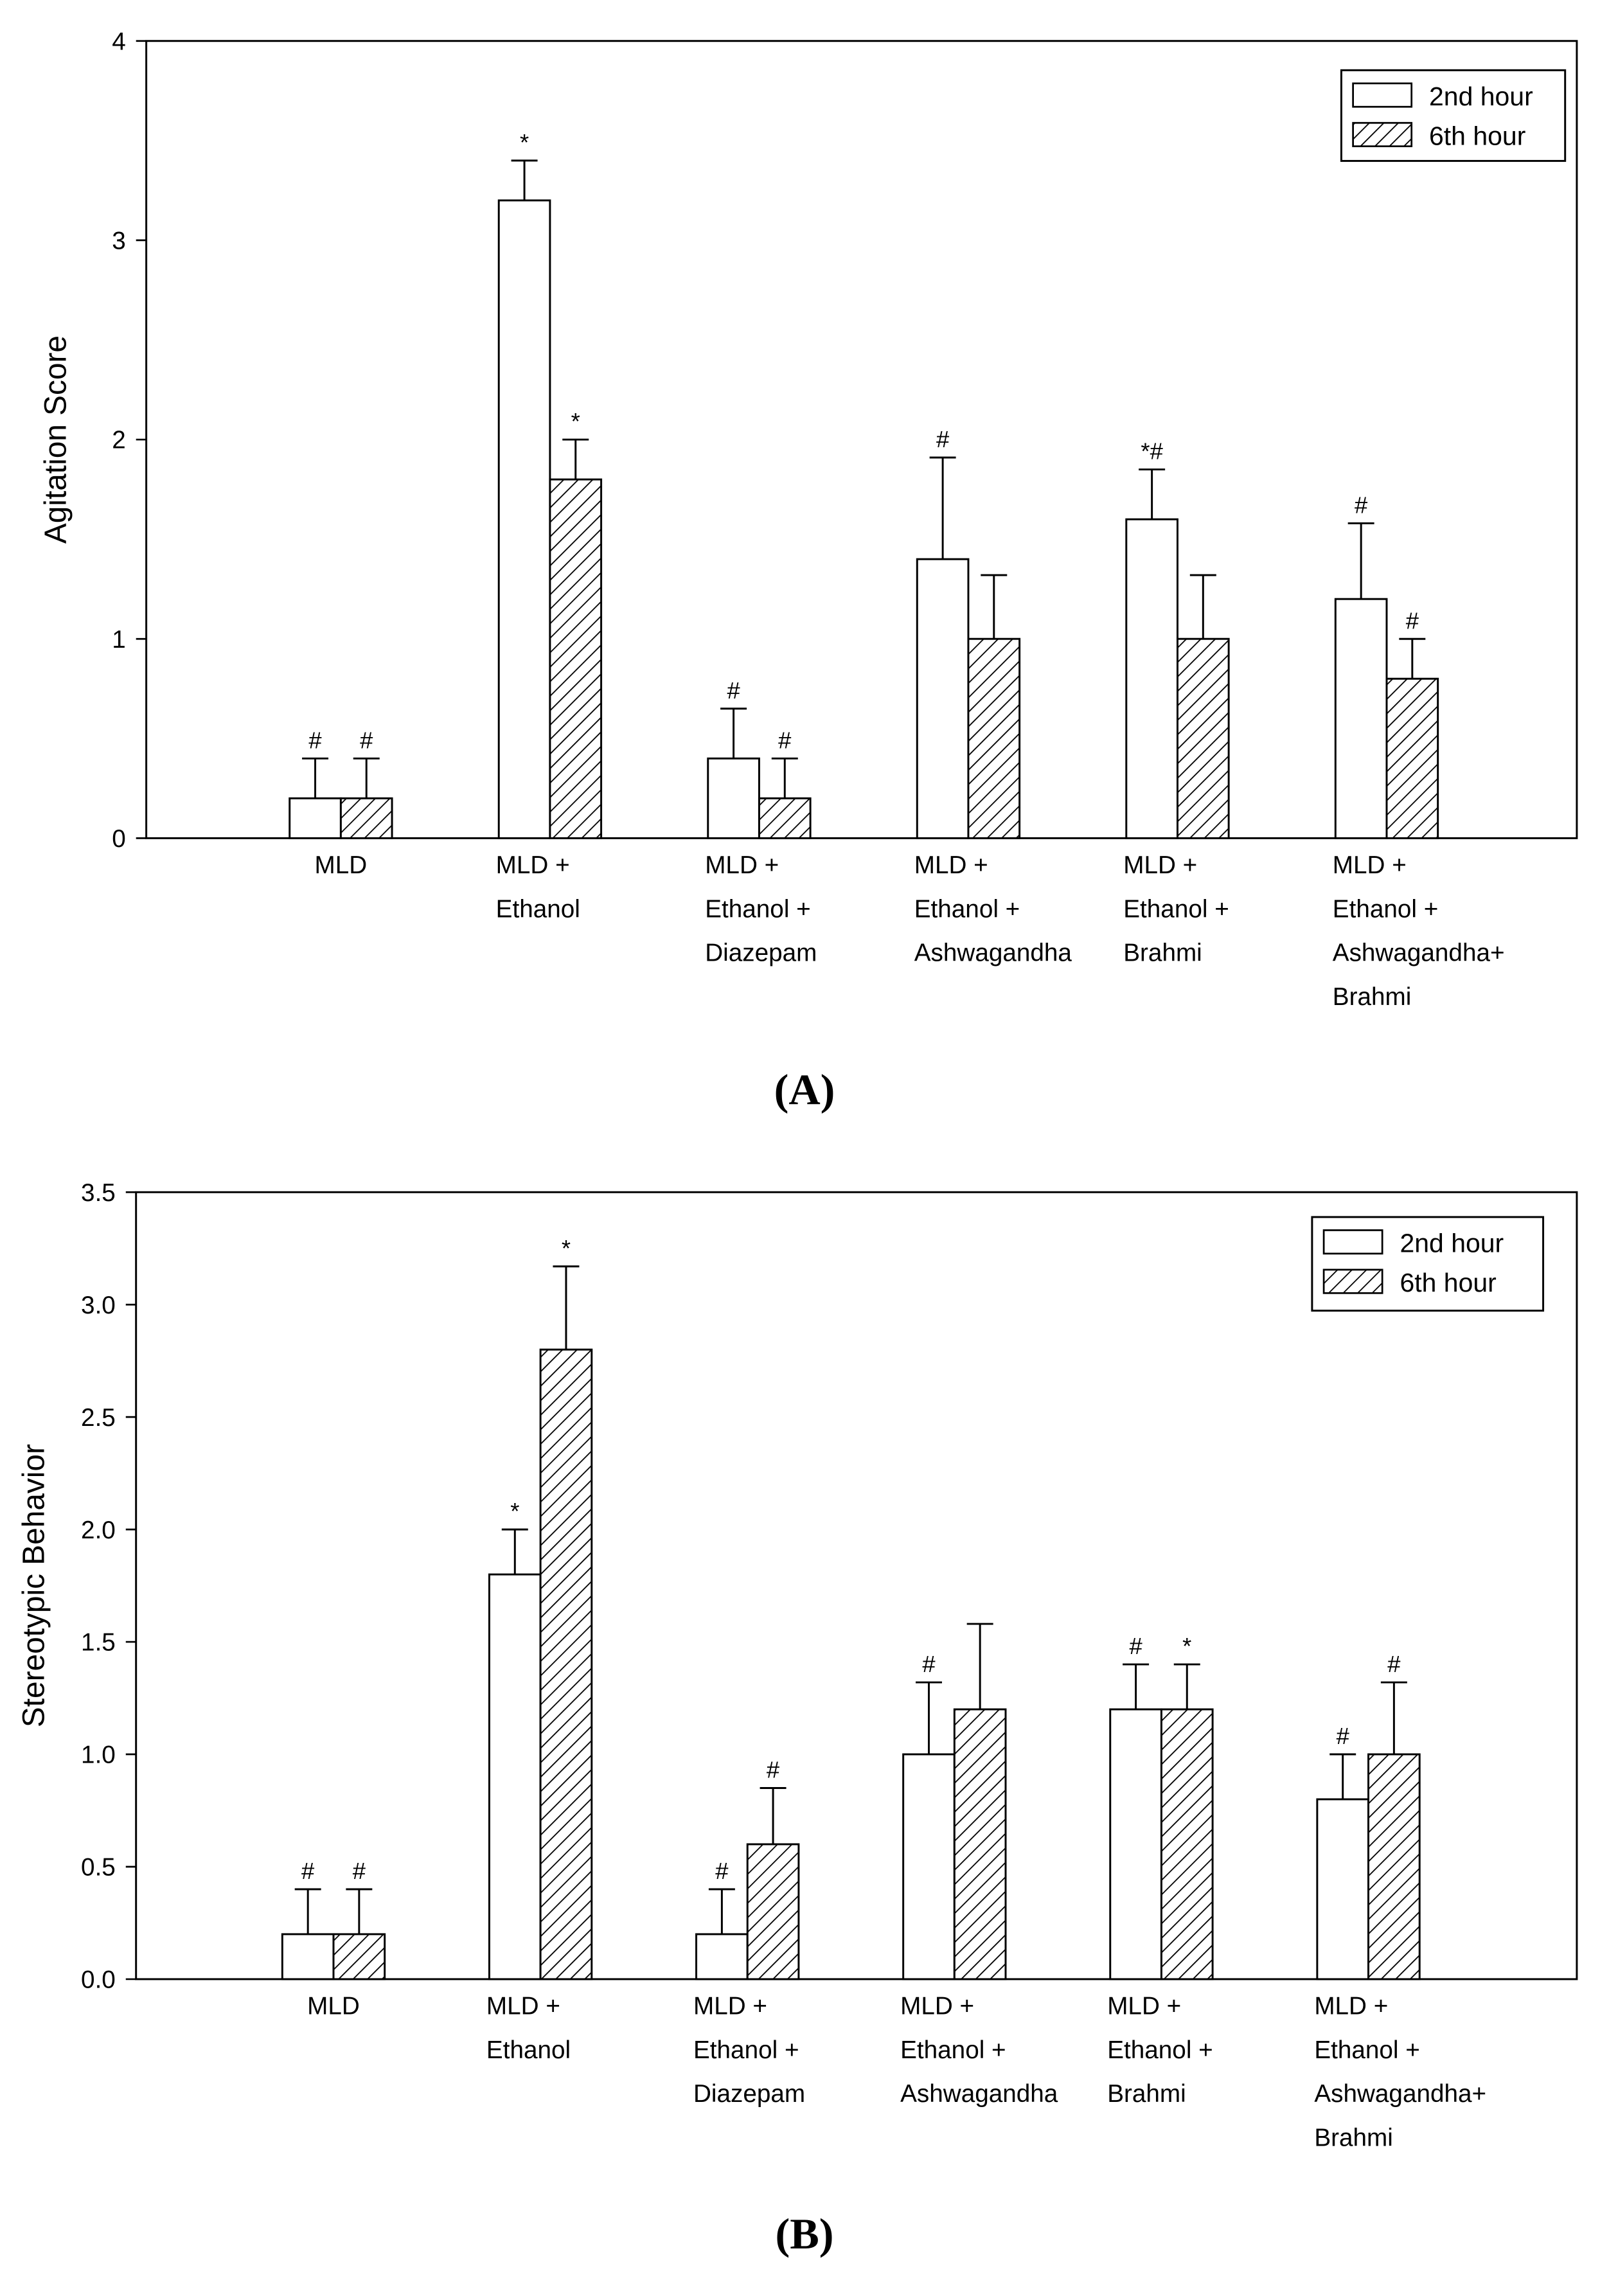 The height and width of the screenshot is (2296, 1609). Describe the element at coordinates (119, 440) in the screenshot. I see `y-tick-label: 2` at that location.